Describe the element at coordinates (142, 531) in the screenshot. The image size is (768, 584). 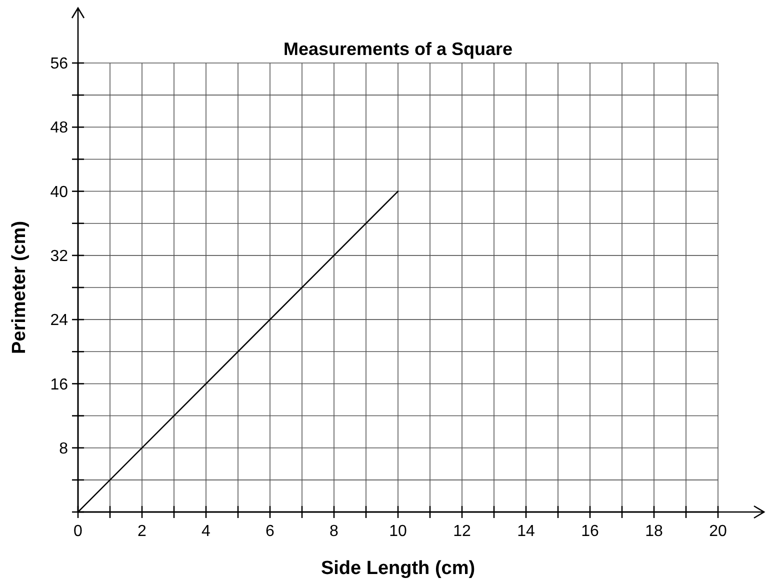
I see `x-tick-label: 2` at that location.